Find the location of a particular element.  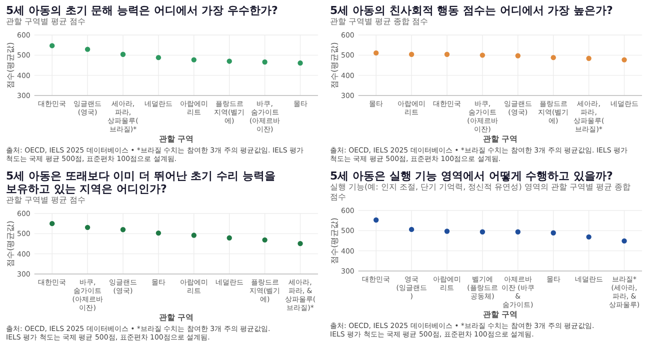

chart-title: 5세 아동은 또래보다 이미 더 뛰어난 초기 수리 능력을 보유하고 있는 지역은 어디인가? is located at coordinates (141, 182).